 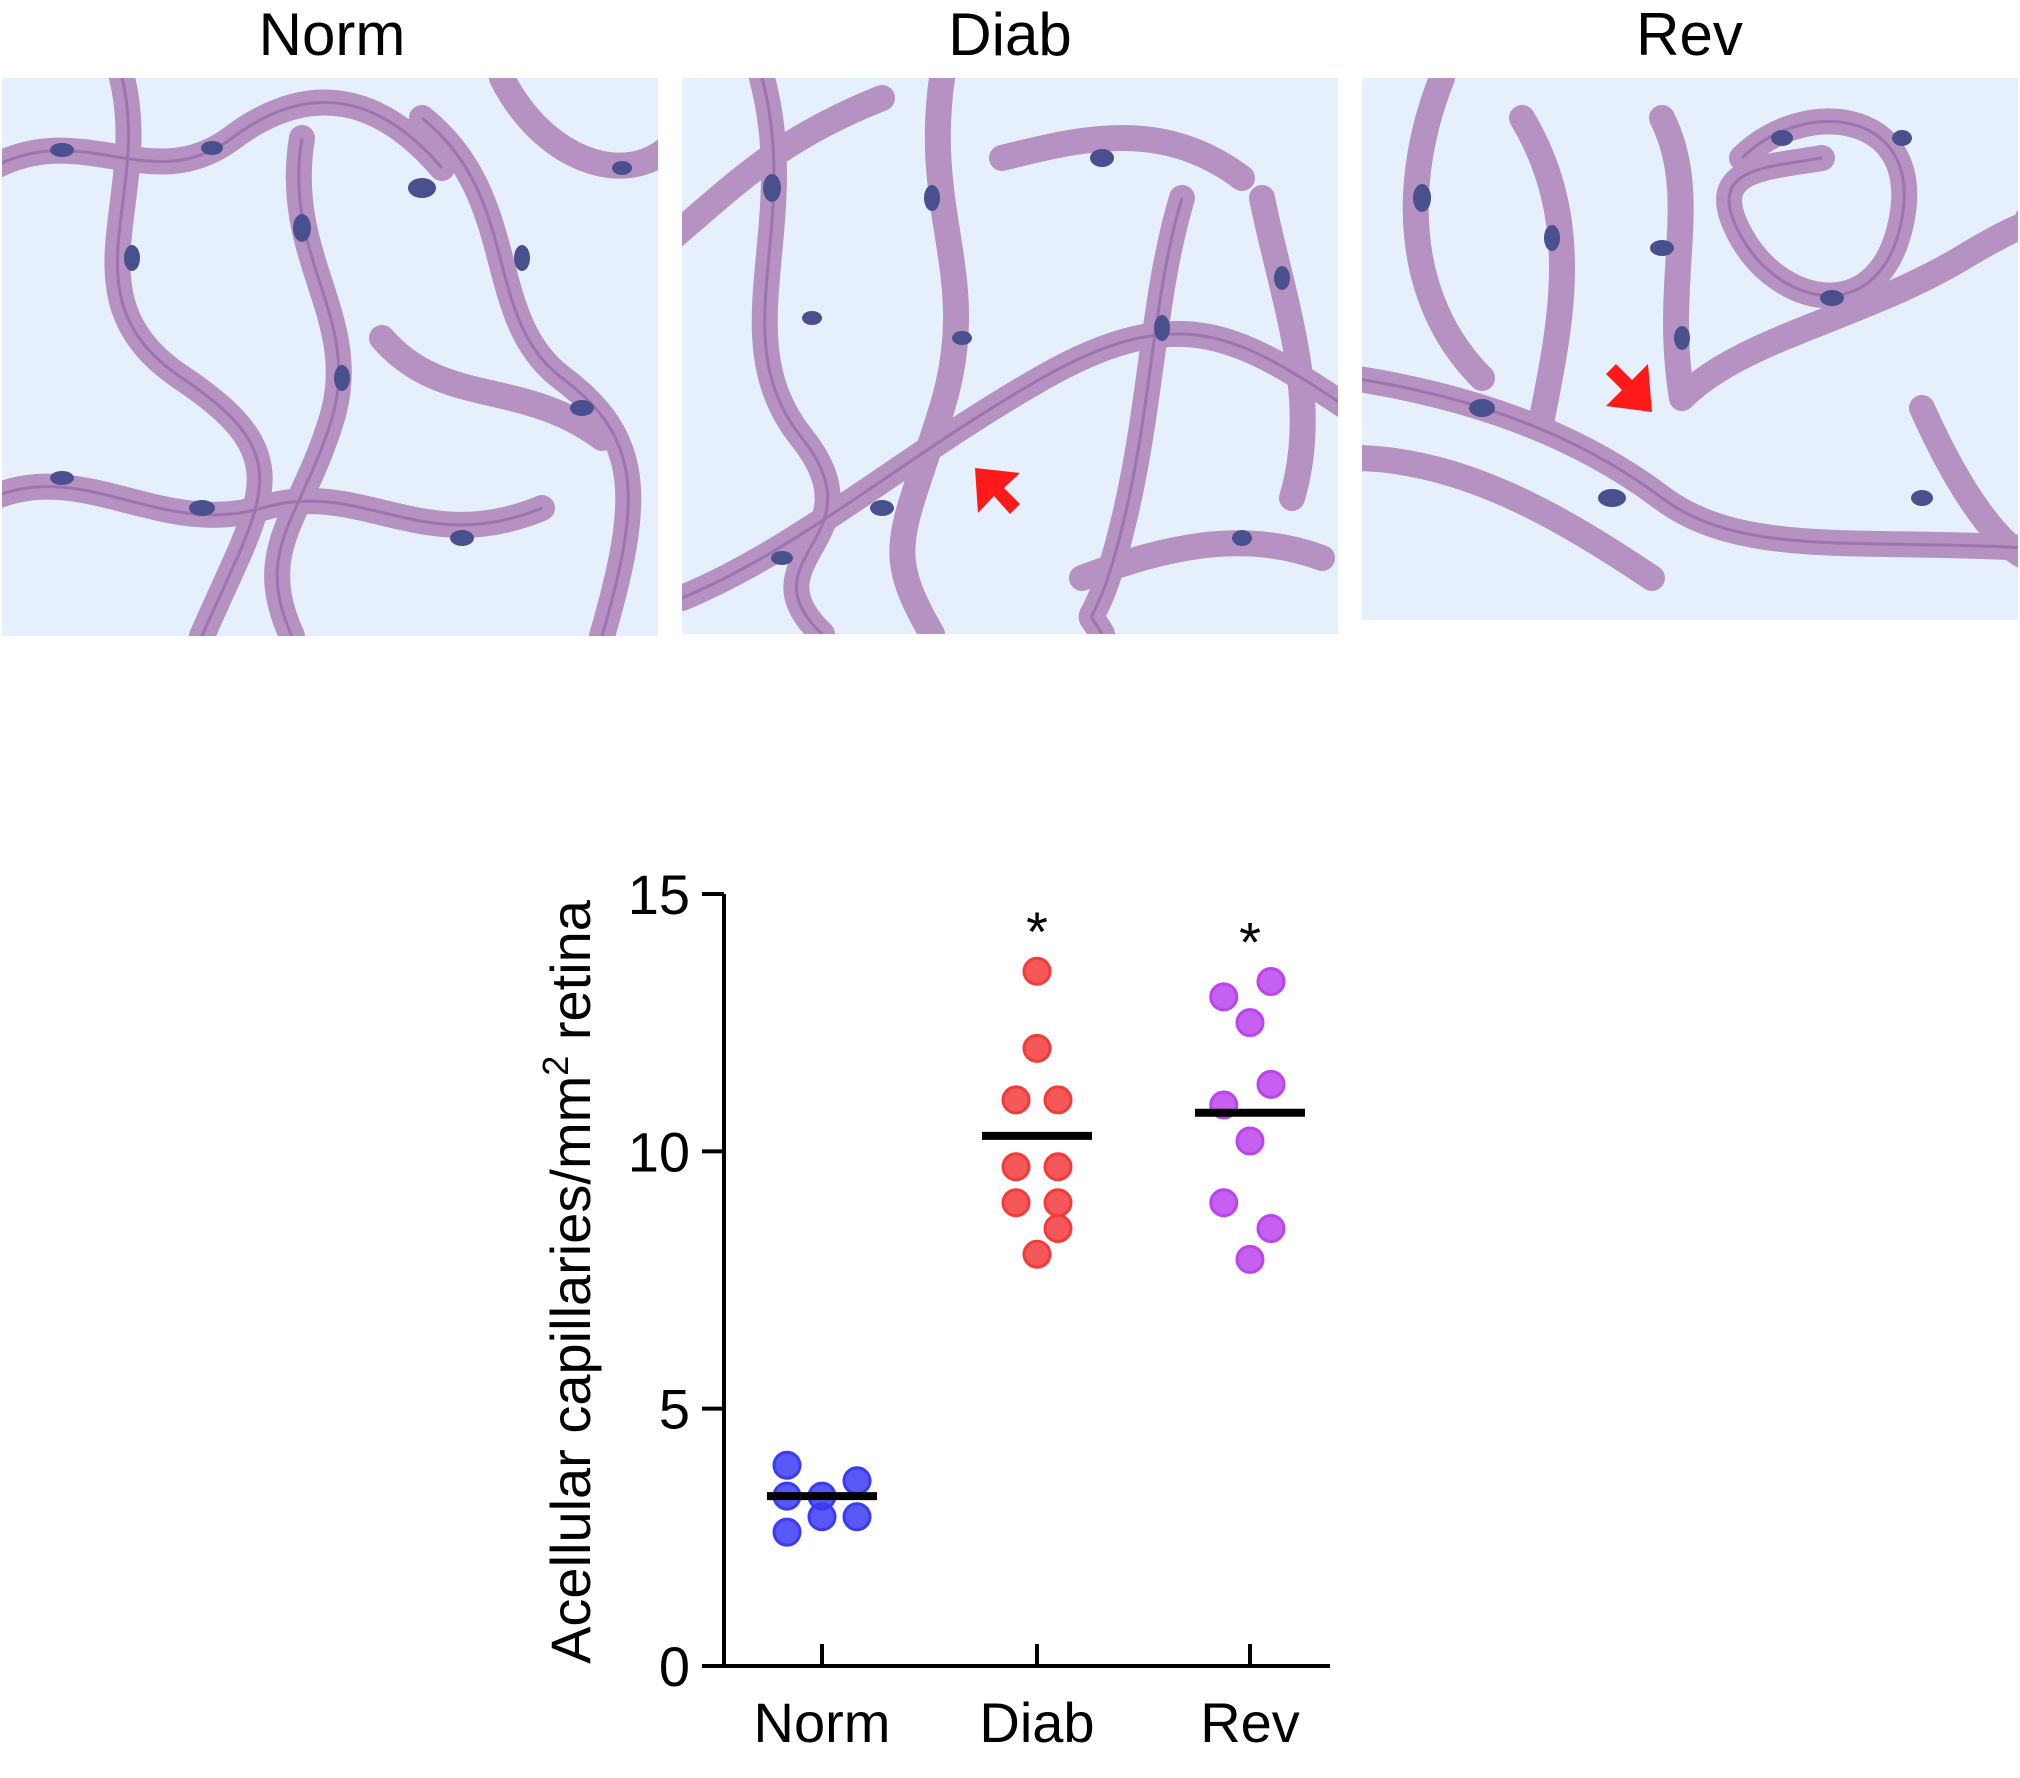 What do you see at coordinates (997, 491) in the screenshot?
I see `arrow-indicator-diab` at bounding box center [997, 491].